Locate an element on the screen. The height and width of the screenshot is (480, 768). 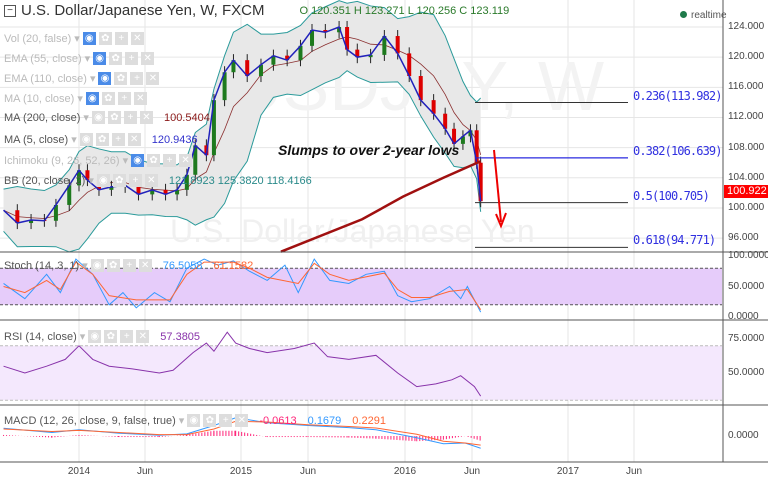
price-tick: 96.000 is located at coordinates (743, 238).